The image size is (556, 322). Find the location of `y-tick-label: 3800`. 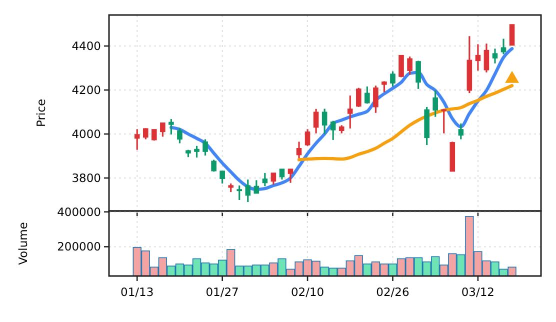

y-tick-label: 3800 is located at coordinates (86, 178).